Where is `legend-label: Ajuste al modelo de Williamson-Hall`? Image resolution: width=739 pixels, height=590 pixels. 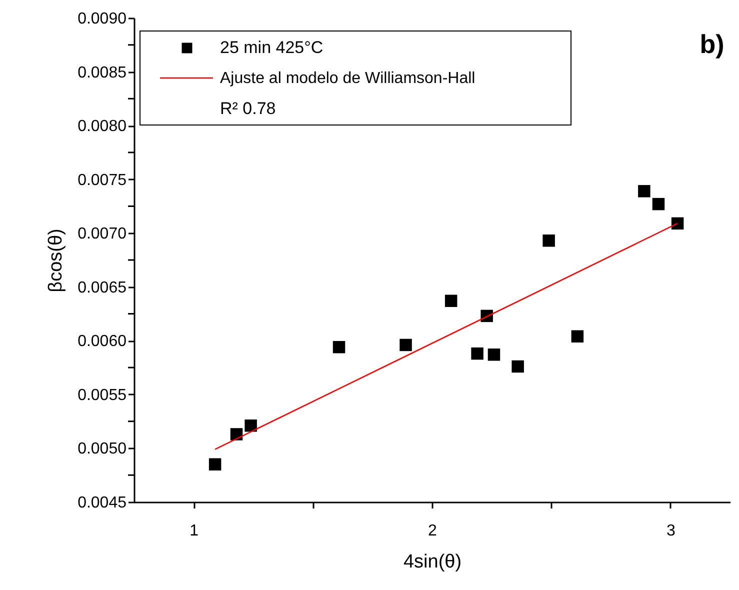 legend-label: Ajuste al modelo de Williamson-Hall is located at coordinates (348, 78).